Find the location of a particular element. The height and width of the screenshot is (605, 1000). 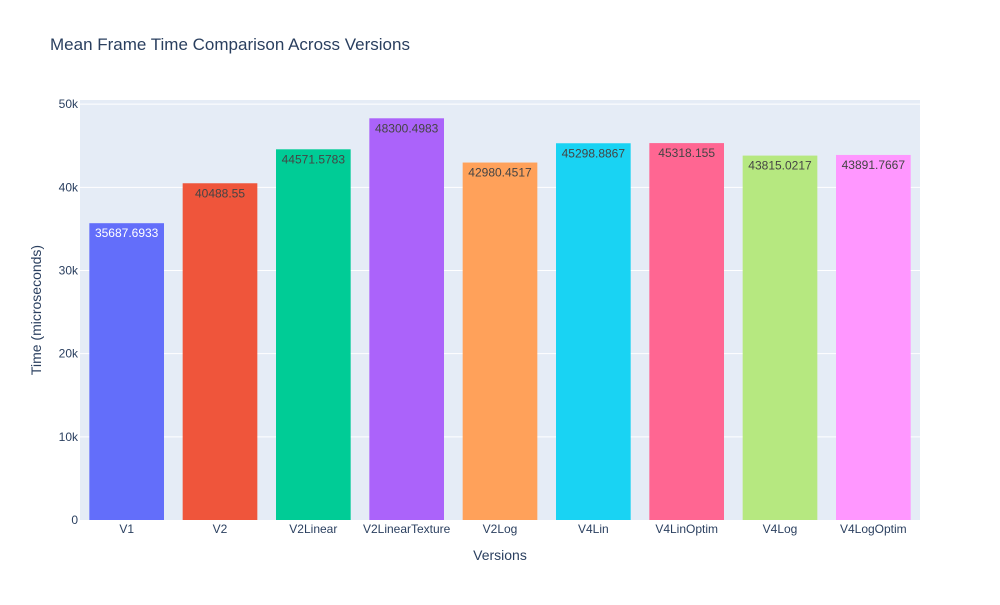

bar-value-label: 42980.4517 is located at coordinates (500, 173).